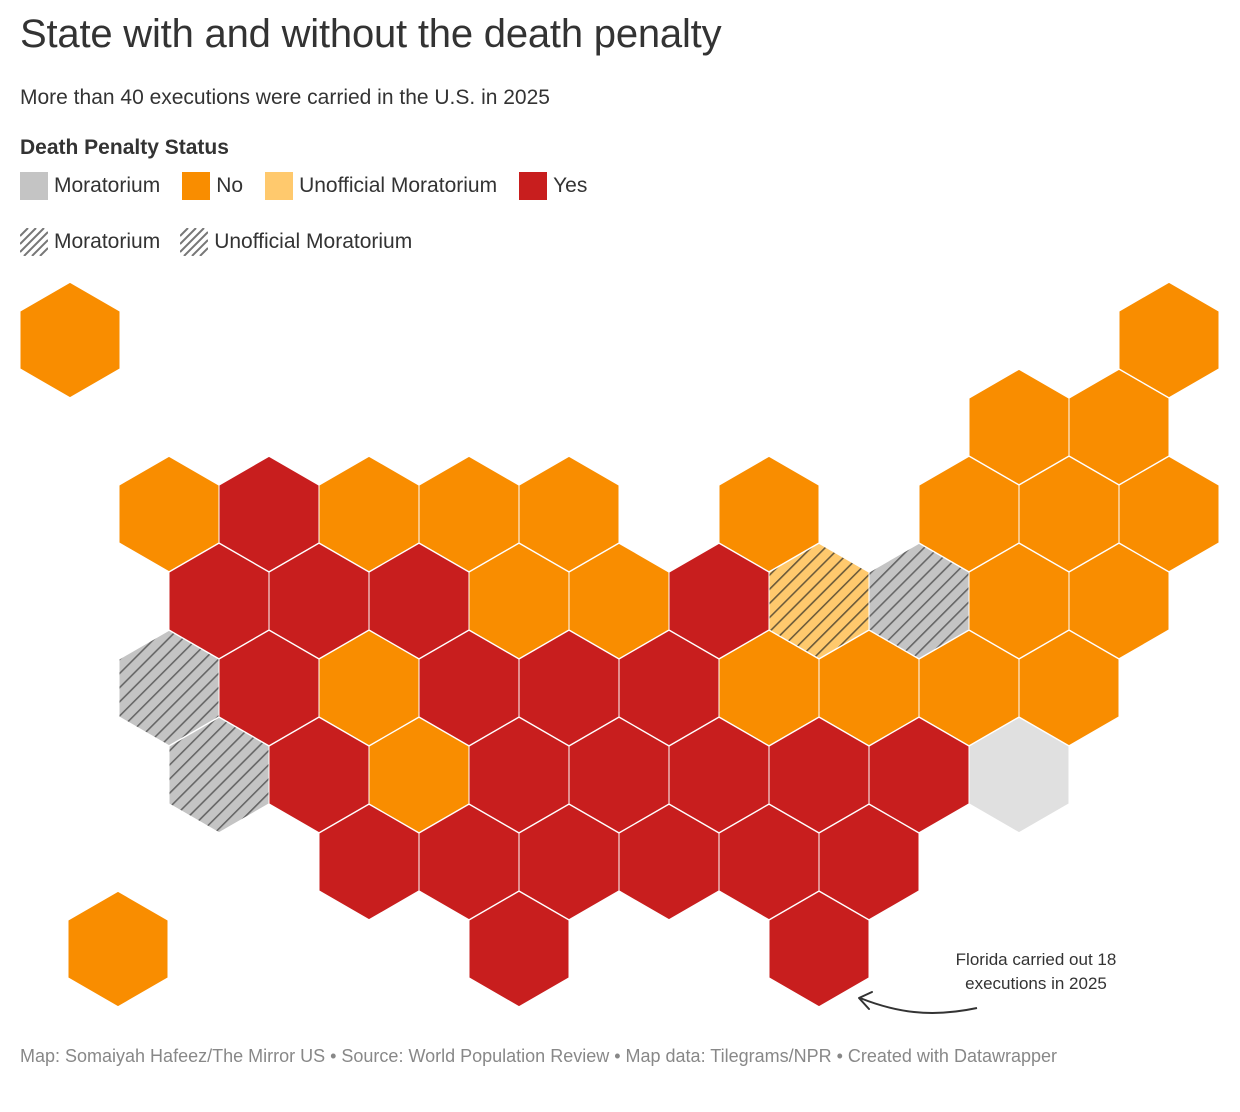 The height and width of the screenshot is (1112, 1240). Describe the element at coordinates (212, 186) in the screenshot. I see `legend-item-no: No` at that location.